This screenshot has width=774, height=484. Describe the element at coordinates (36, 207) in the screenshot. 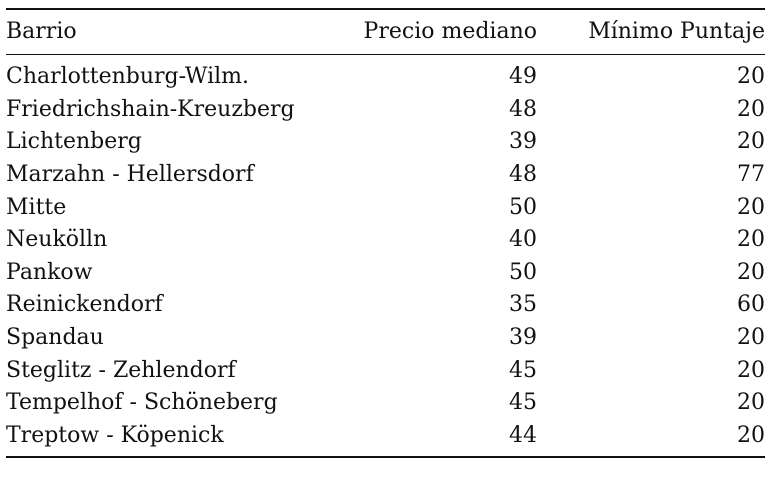

I see `cell-barrio: Mitte` at that location.